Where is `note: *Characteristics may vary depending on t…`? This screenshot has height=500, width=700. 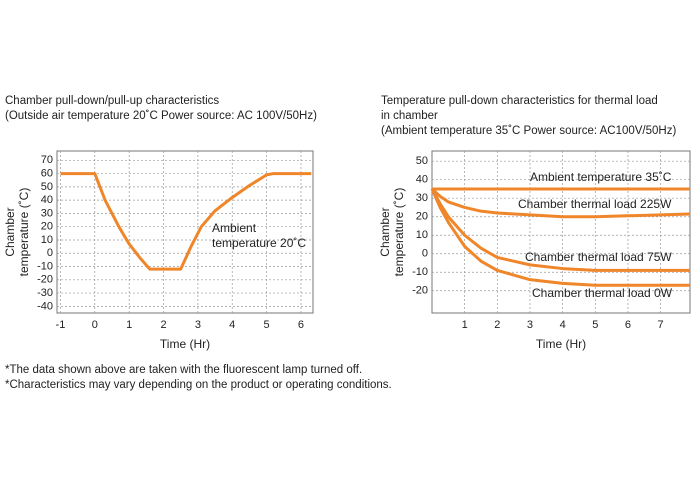 note: *Characteristics may vary depending on t… is located at coordinates (198, 385).